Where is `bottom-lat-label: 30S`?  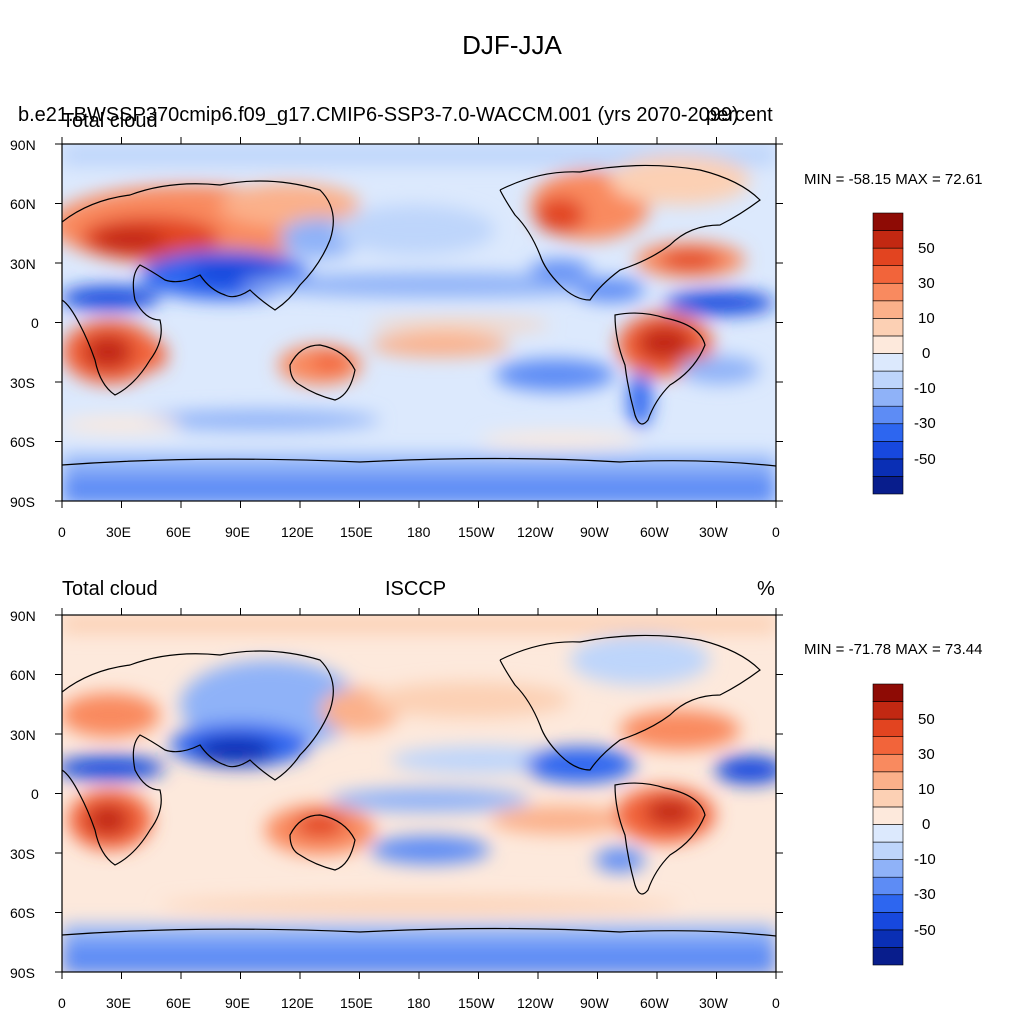 bottom-lat-label: 30S is located at coordinates (22, 854).